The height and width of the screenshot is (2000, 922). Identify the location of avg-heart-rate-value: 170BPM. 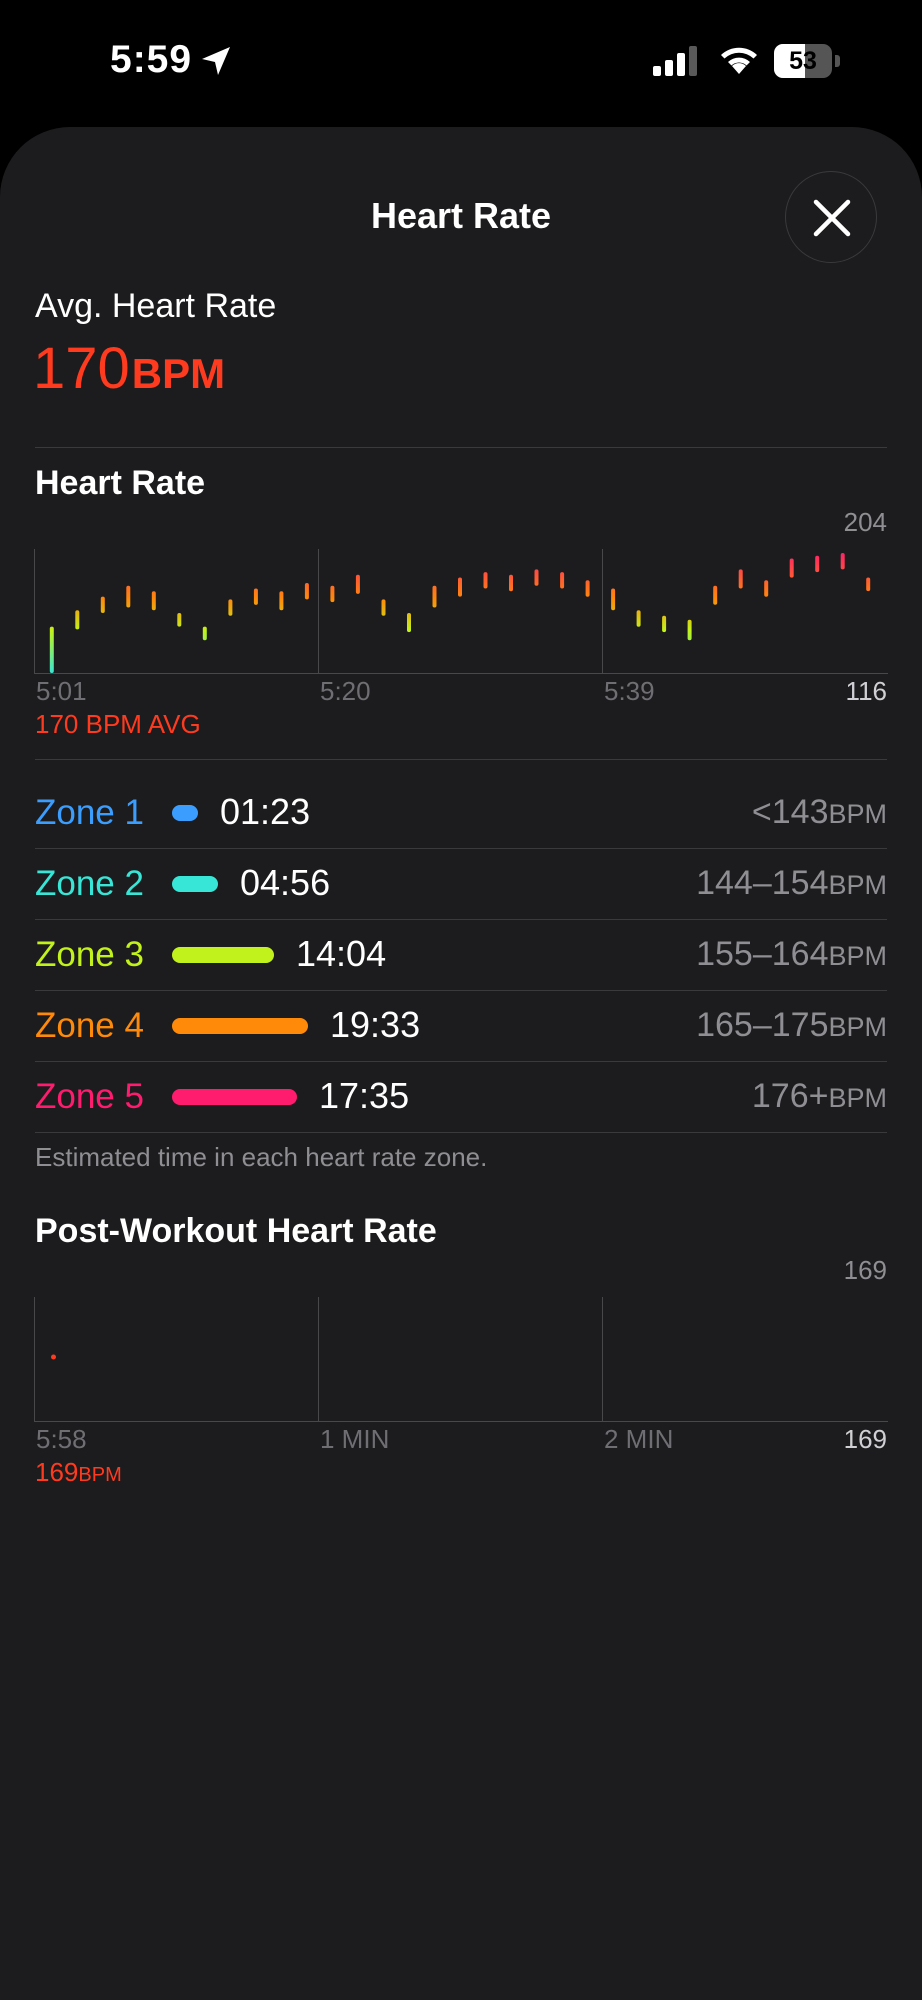
(129, 368).